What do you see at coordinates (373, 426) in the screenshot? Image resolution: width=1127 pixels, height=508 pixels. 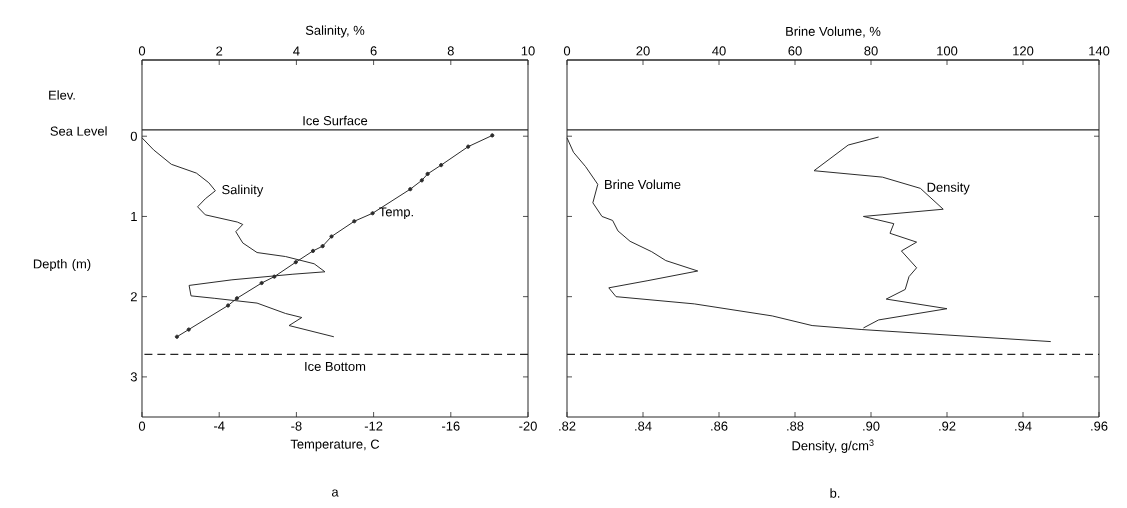 I see `x-tick-label: -12` at bounding box center [373, 426].